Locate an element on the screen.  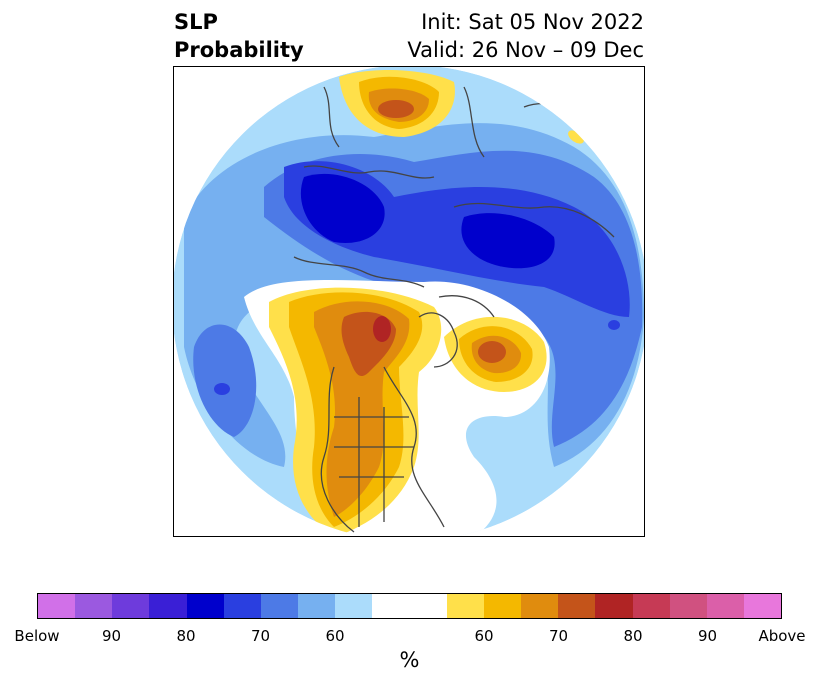
blue-80-core-west is located at coordinates (342, 208).